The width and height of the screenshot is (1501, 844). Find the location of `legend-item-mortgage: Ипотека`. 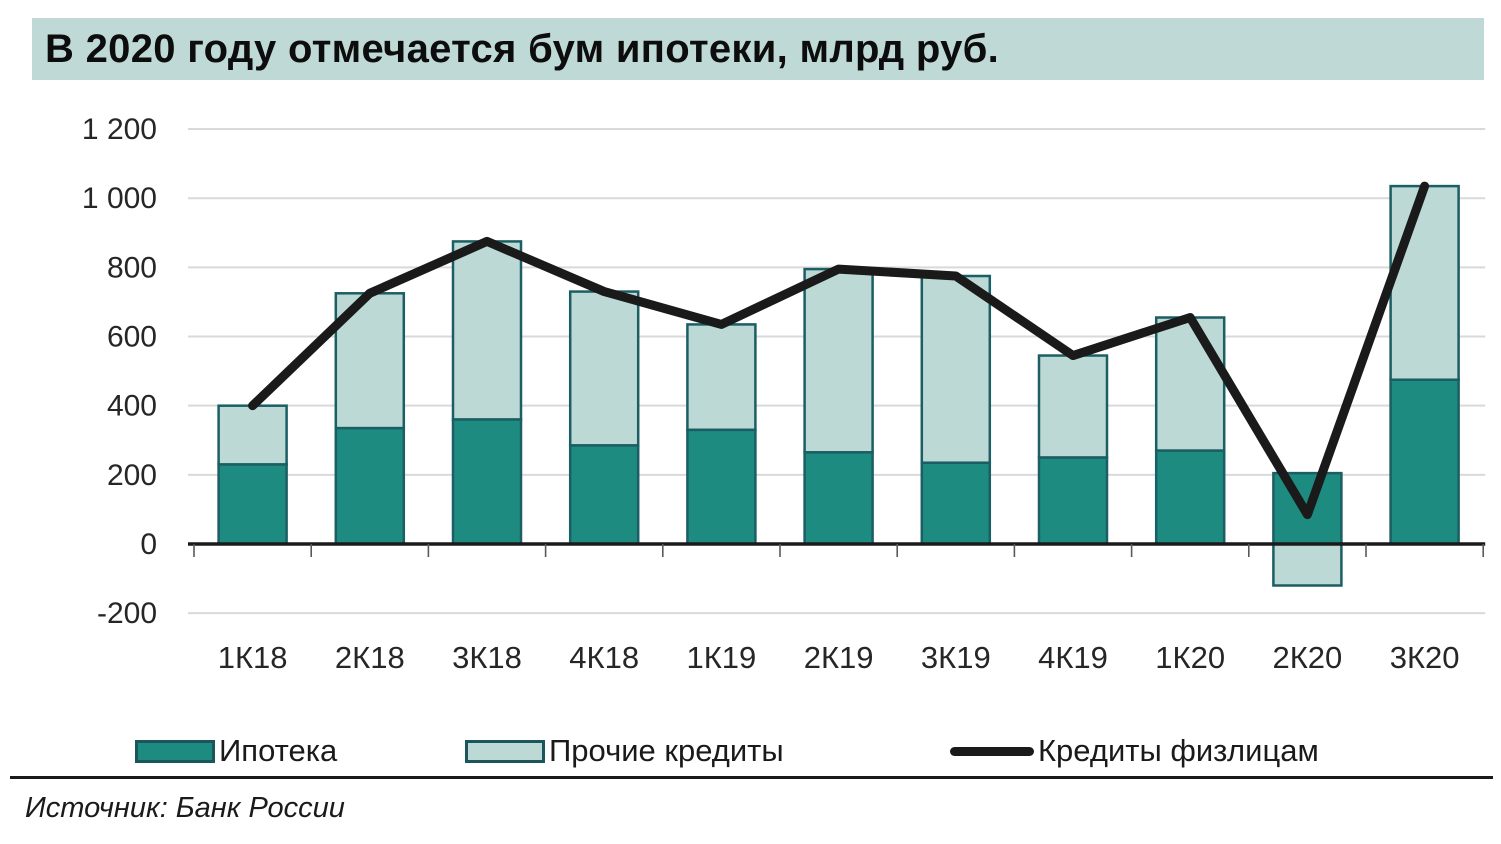

legend-item-mortgage: Ипотека is located at coordinates (236, 750).